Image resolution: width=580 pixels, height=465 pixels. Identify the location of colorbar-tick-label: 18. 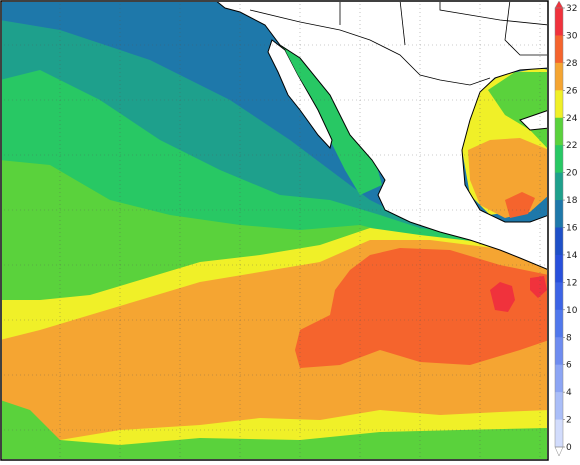
(572, 201).